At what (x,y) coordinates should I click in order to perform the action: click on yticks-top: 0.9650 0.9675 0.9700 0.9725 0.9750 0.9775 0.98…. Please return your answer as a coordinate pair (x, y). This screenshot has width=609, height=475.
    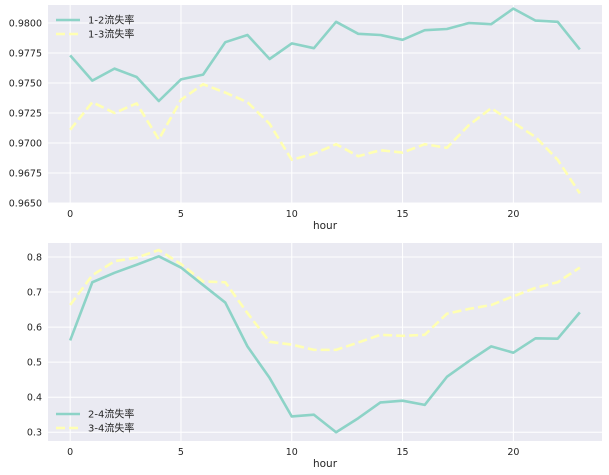
    Looking at the image, I should click on (25, 114).